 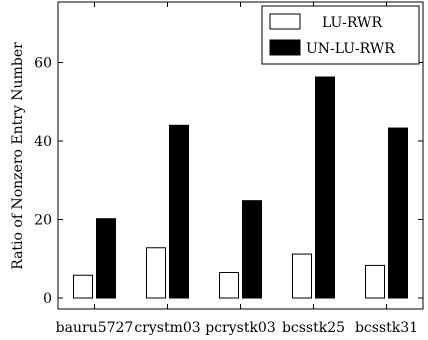 What do you see at coordinates (106, 258) in the screenshot?
I see `bar-un-lu-rwr-bauru5727` at bounding box center [106, 258].